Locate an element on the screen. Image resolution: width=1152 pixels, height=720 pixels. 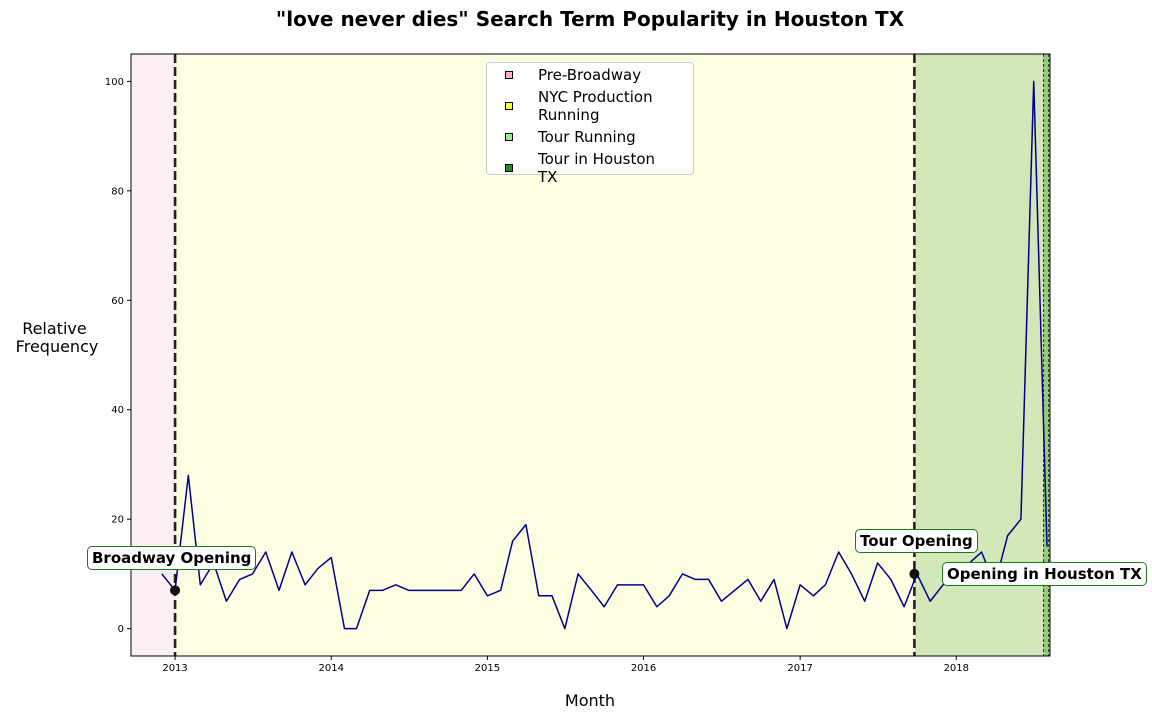
y-tick-label: 60 is located at coordinates (117, 301).